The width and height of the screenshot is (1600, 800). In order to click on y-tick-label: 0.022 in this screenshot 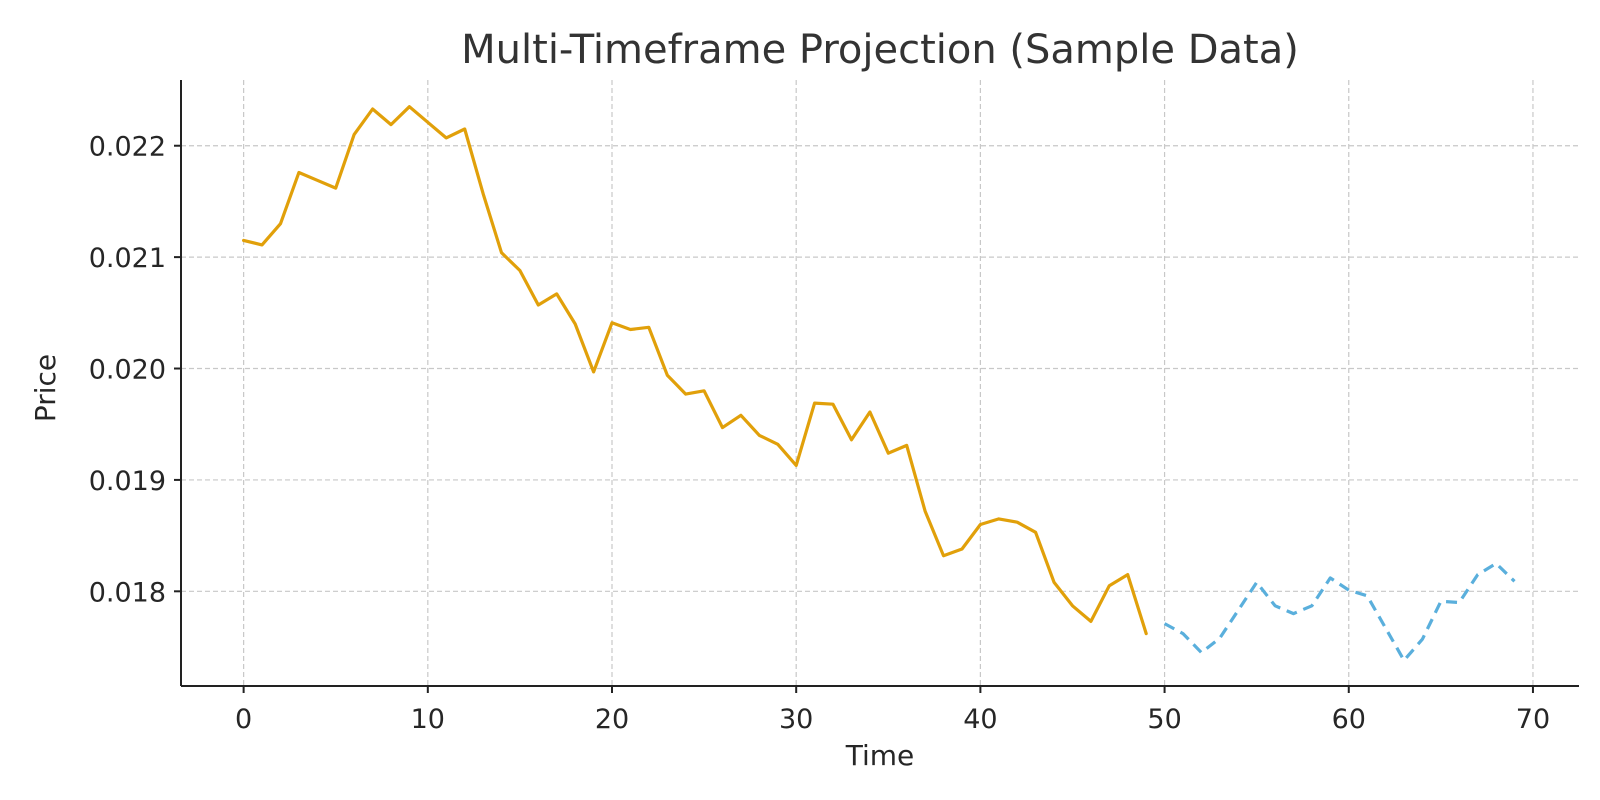, I will do `click(127, 147)`.